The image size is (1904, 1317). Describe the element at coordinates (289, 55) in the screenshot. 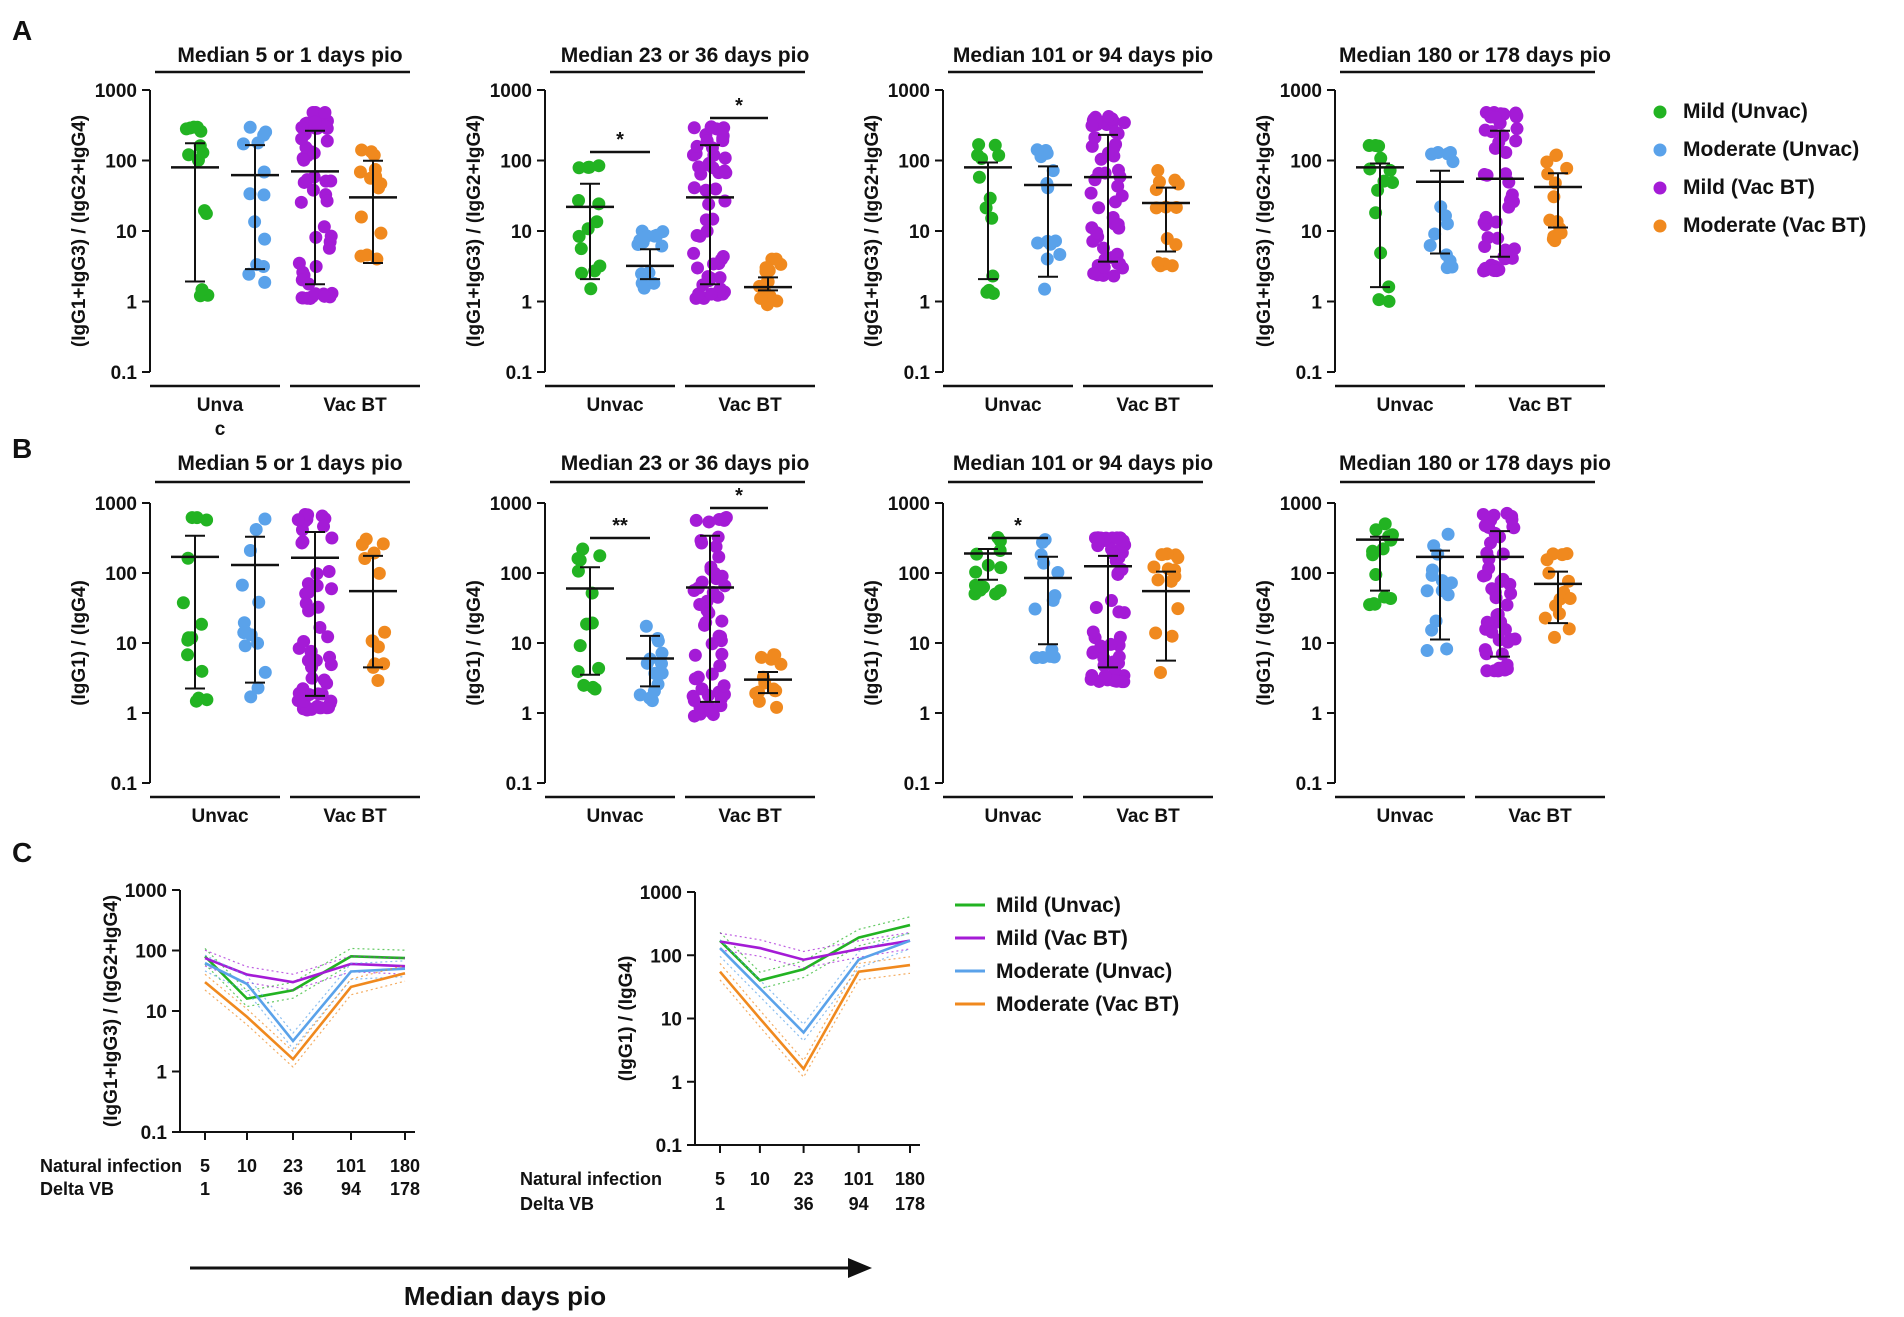

I see `panel-title: Median 5 or 1 days pio` at that location.